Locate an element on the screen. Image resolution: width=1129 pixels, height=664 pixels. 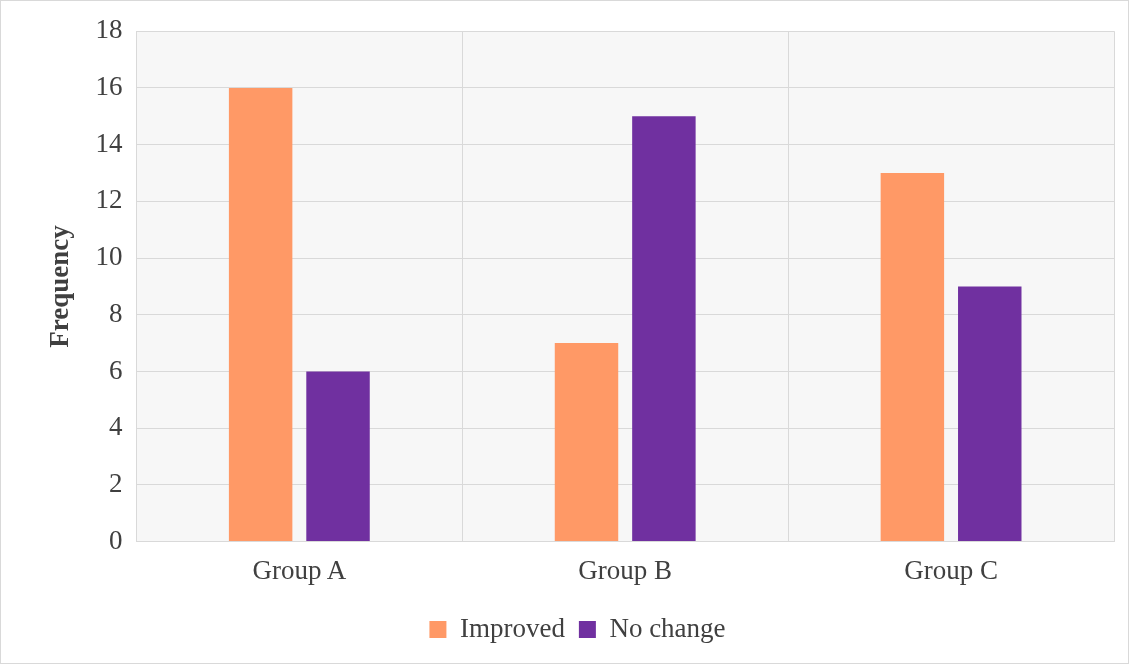
y-tick-label: 18 is located at coordinates (109, 29).